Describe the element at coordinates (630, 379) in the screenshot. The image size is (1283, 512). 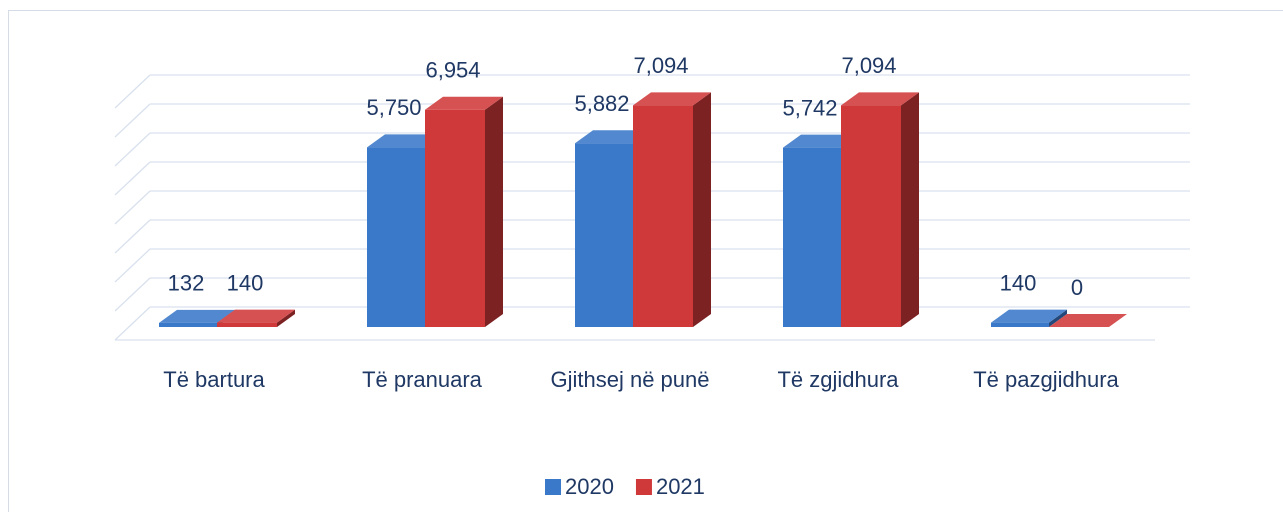
I see `x-tick-label: Gjithsej në punë` at that location.